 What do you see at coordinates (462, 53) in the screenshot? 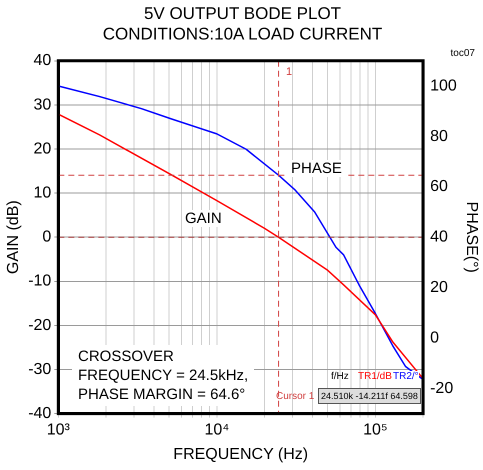
I see `text: toc07` at bounding box center [462, 53].